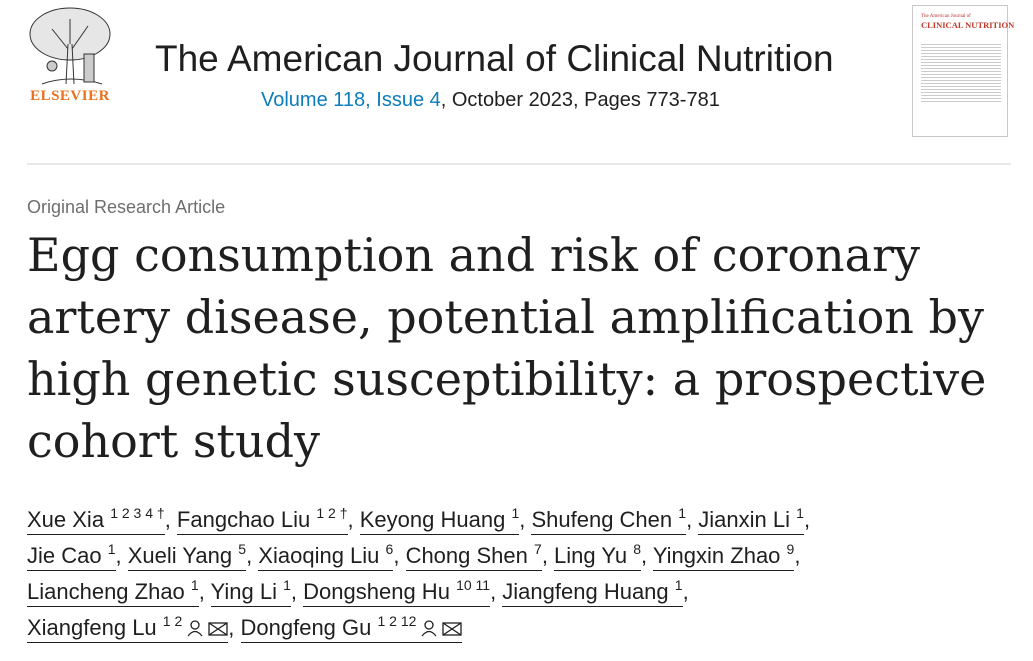 Image resolution: width=1033 pixels, height=661 pixels. I want to click on elsevier-logo: ELSEVIER, so click(70, 55).